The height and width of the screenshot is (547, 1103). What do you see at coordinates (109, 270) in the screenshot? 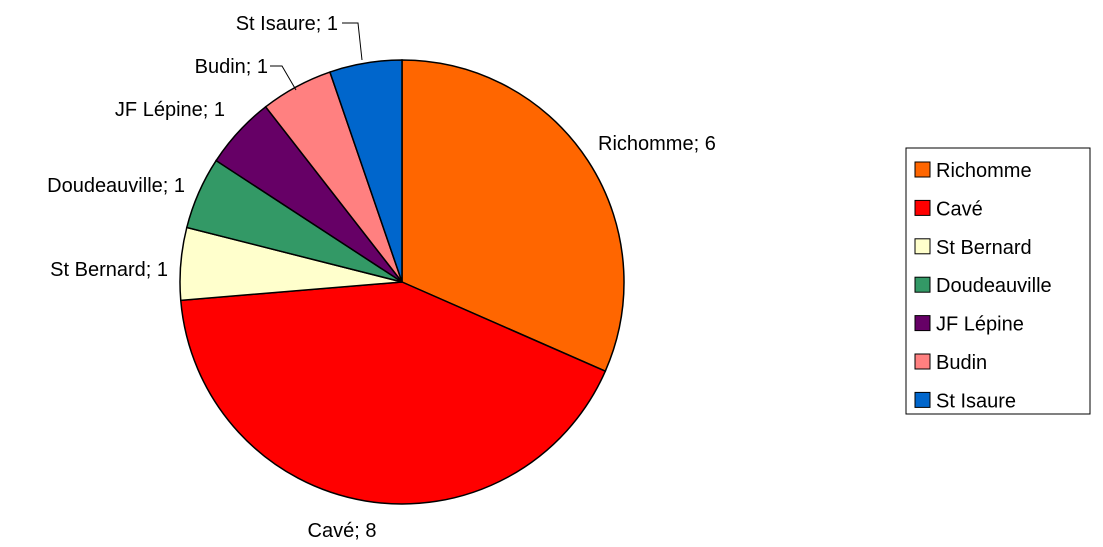
I see `data-label-st-bernard: St Bernard; 1` at bounding box center [109, 270].